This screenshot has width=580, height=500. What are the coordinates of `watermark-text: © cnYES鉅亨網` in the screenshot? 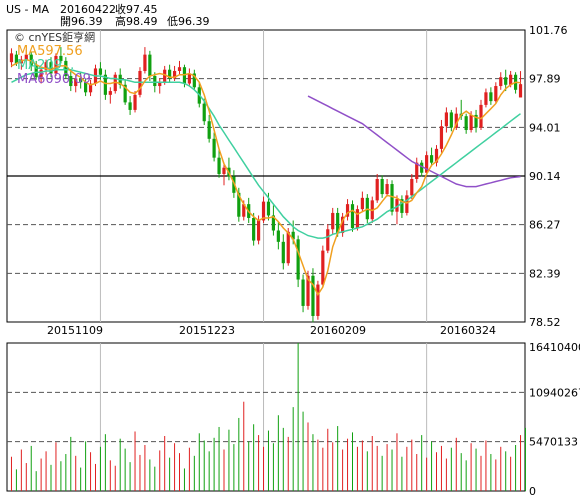 It's located at (54, 37).